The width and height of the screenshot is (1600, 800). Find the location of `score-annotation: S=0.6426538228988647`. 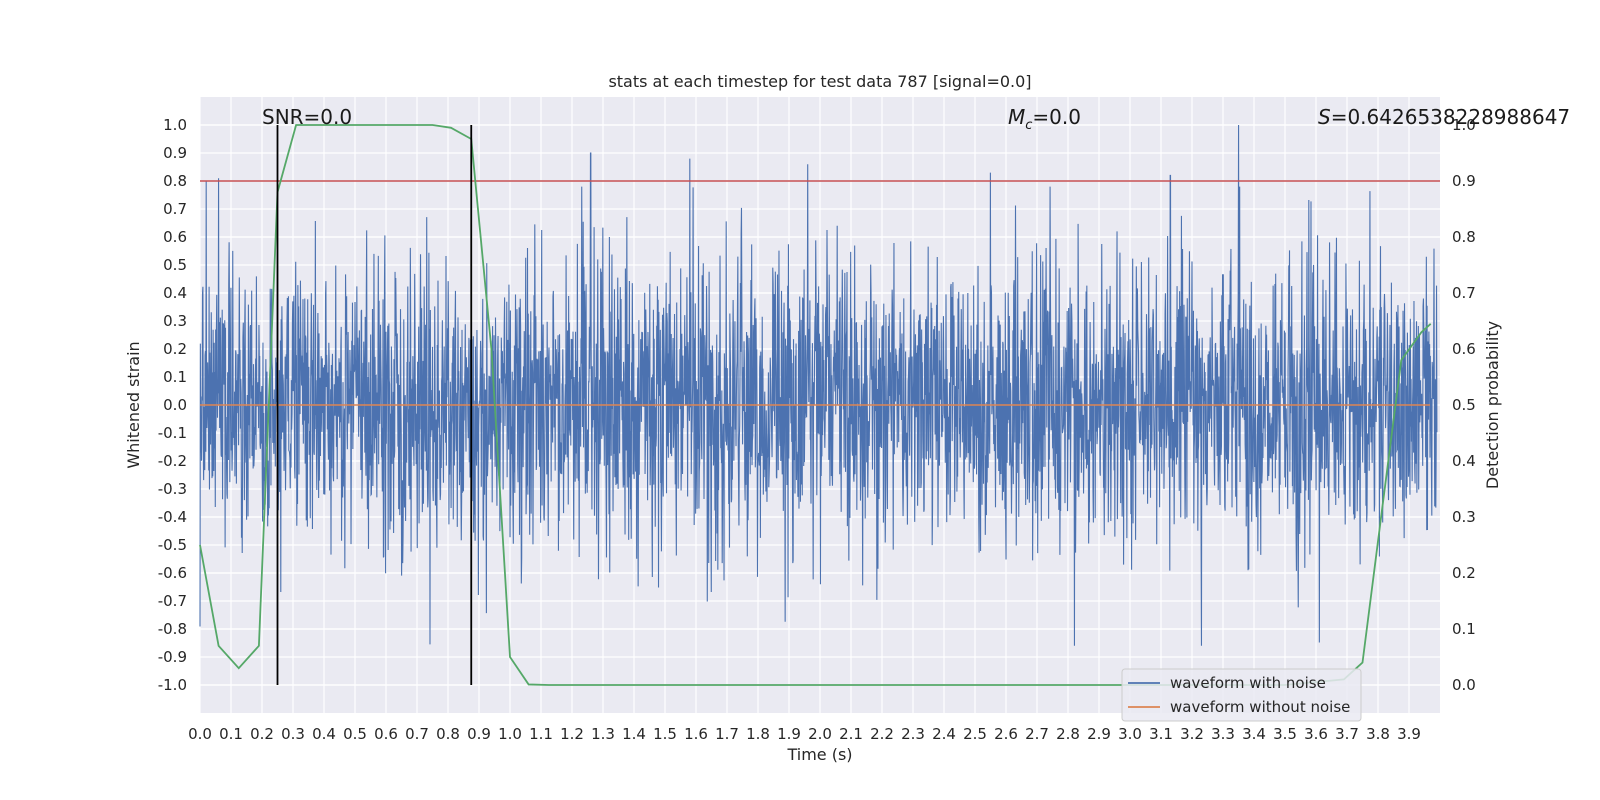

score-annotation: S=0.6426538228988647 is located at coordinates (1444, 117).